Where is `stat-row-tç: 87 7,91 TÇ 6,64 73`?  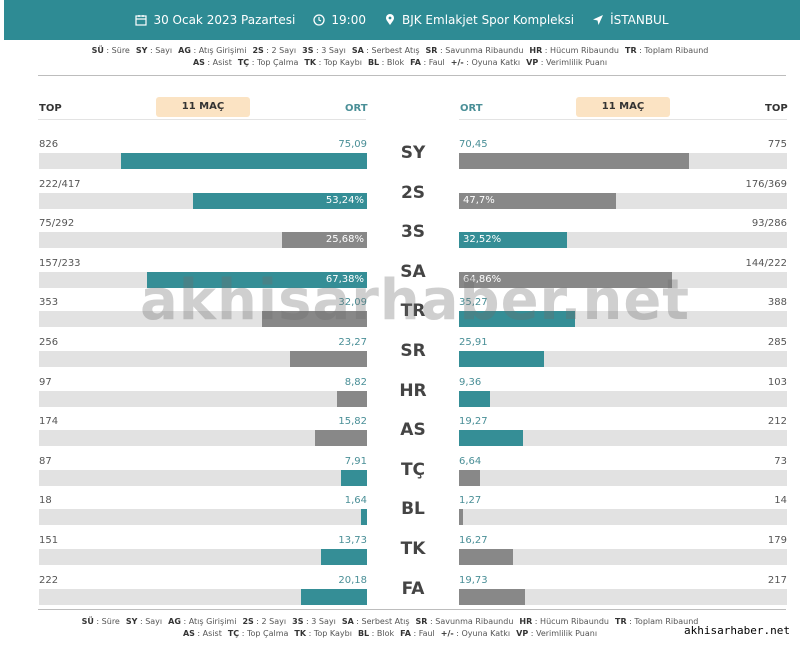 stat-row-tç: 87 7,91 TÇ 6,64 73 is located at coordinates (400, 474).